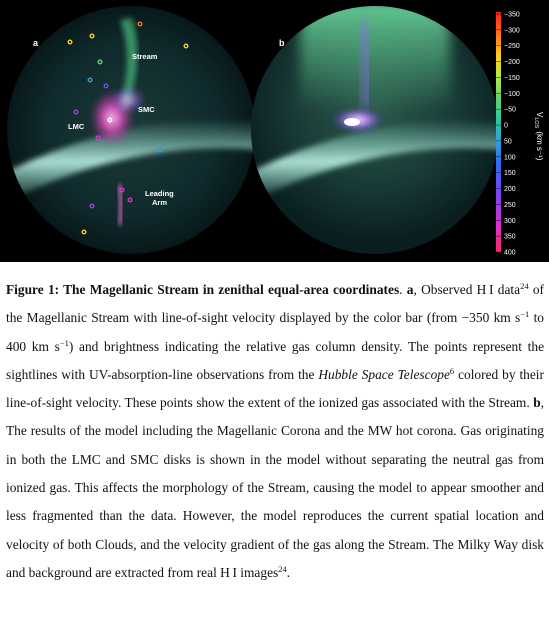 This screenshot has width=549, height=637. Describe the element at coordinates (159, 202) in the screenshot. I see `annotation-arm: Arm` at that location.